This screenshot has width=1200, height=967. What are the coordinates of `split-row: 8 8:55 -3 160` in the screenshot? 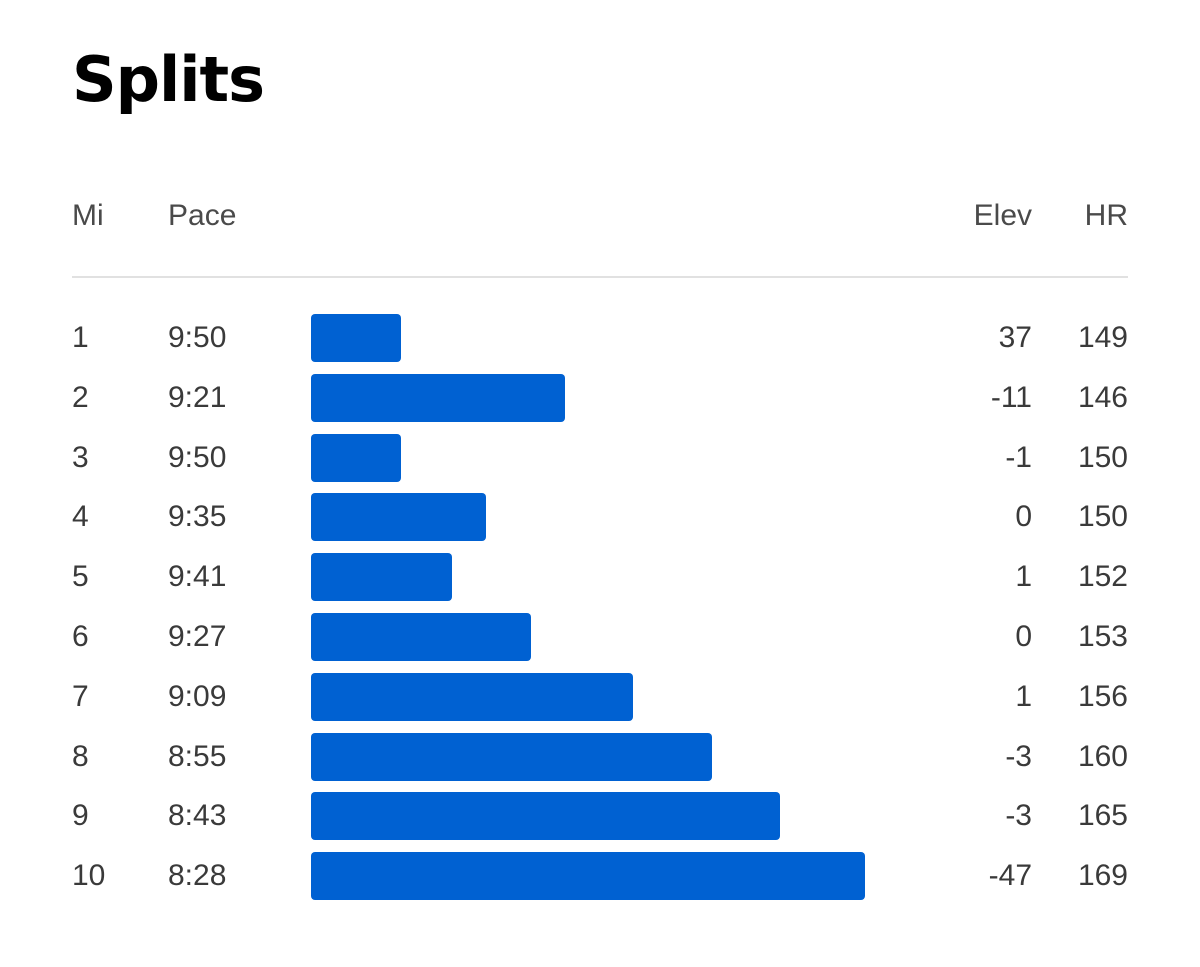 It's located at (600, 757).